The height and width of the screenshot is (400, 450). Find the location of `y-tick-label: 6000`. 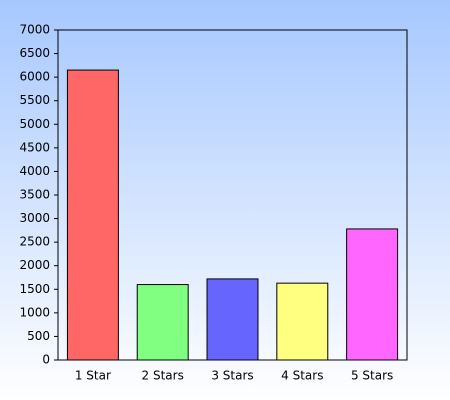

y-tick-label: 6000 is located at coordinates (34, 77).